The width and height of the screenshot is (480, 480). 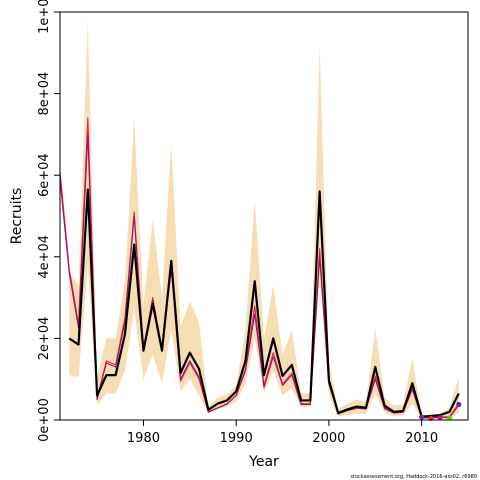 What do you see at coordinates (422, 417) in the screenshot?
I see `terminal-point-2010` at bounding box center [422, 417].